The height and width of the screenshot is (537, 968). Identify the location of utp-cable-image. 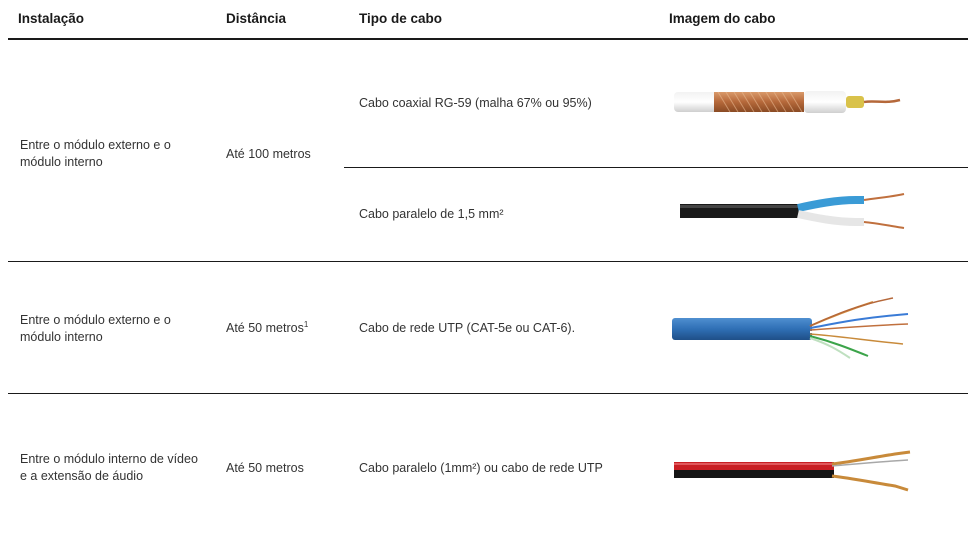
(790, 328).